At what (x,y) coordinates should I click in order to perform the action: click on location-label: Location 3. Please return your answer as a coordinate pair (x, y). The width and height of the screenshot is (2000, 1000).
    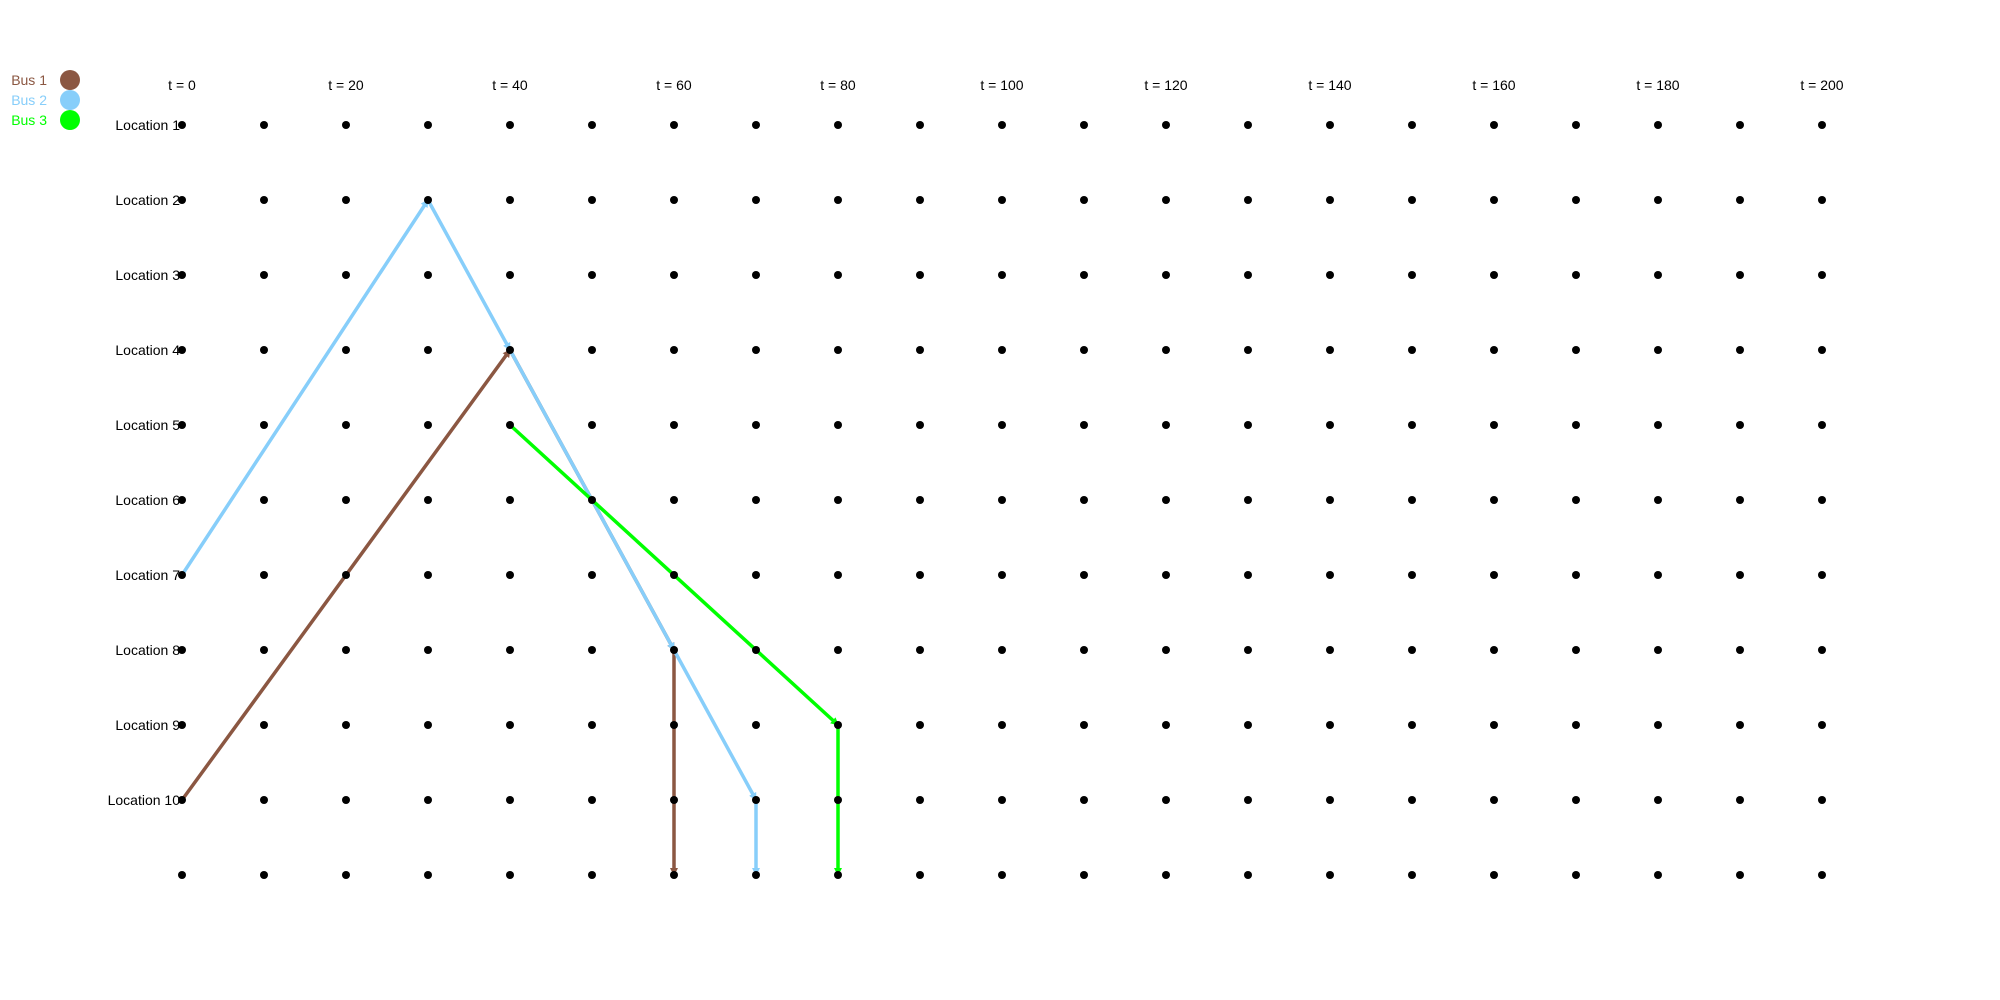
    Looking at the image, I should click on (147, 275).